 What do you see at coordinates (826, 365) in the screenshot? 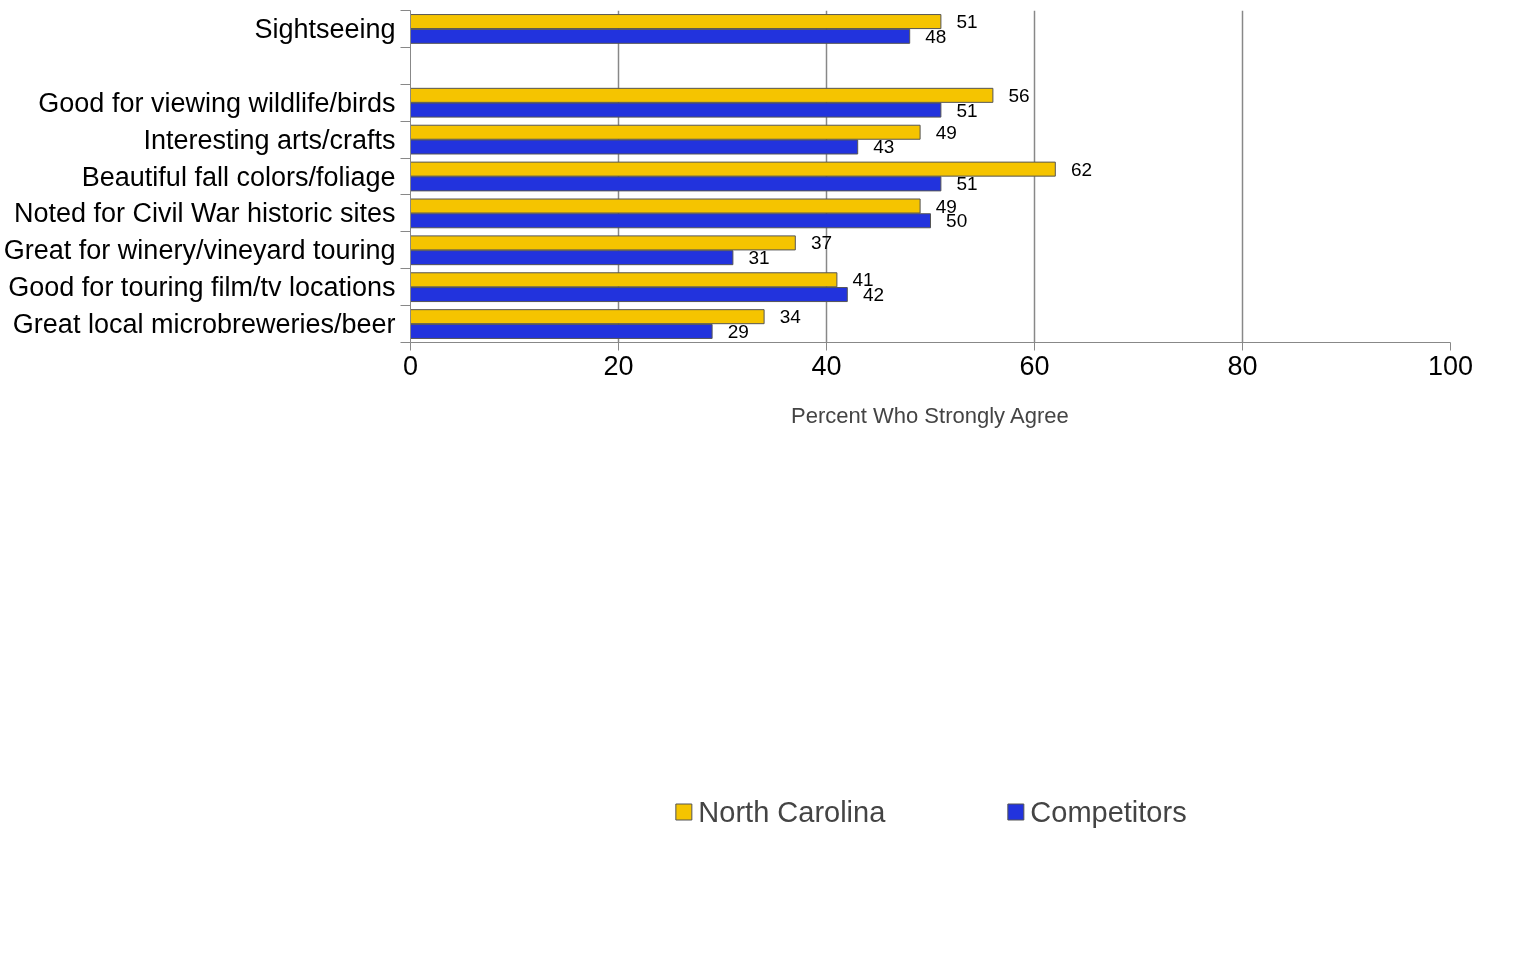
I see `x-tick-label: 40` at bounding box center [826, 365].